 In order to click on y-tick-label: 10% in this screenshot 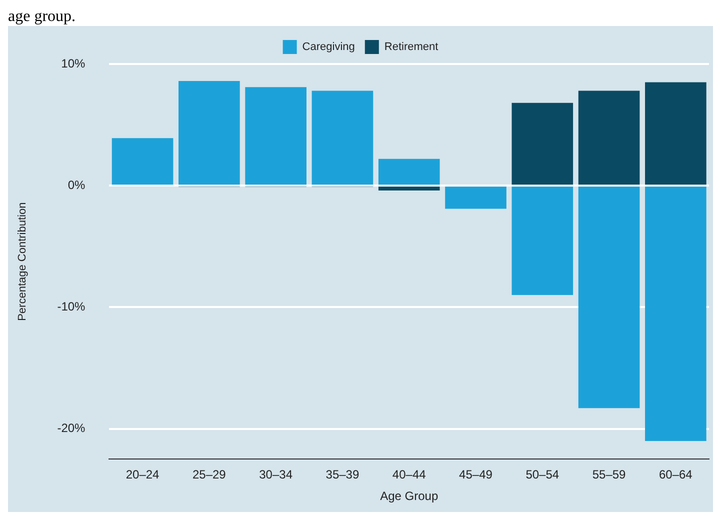, I will do `click(73, 63)`.